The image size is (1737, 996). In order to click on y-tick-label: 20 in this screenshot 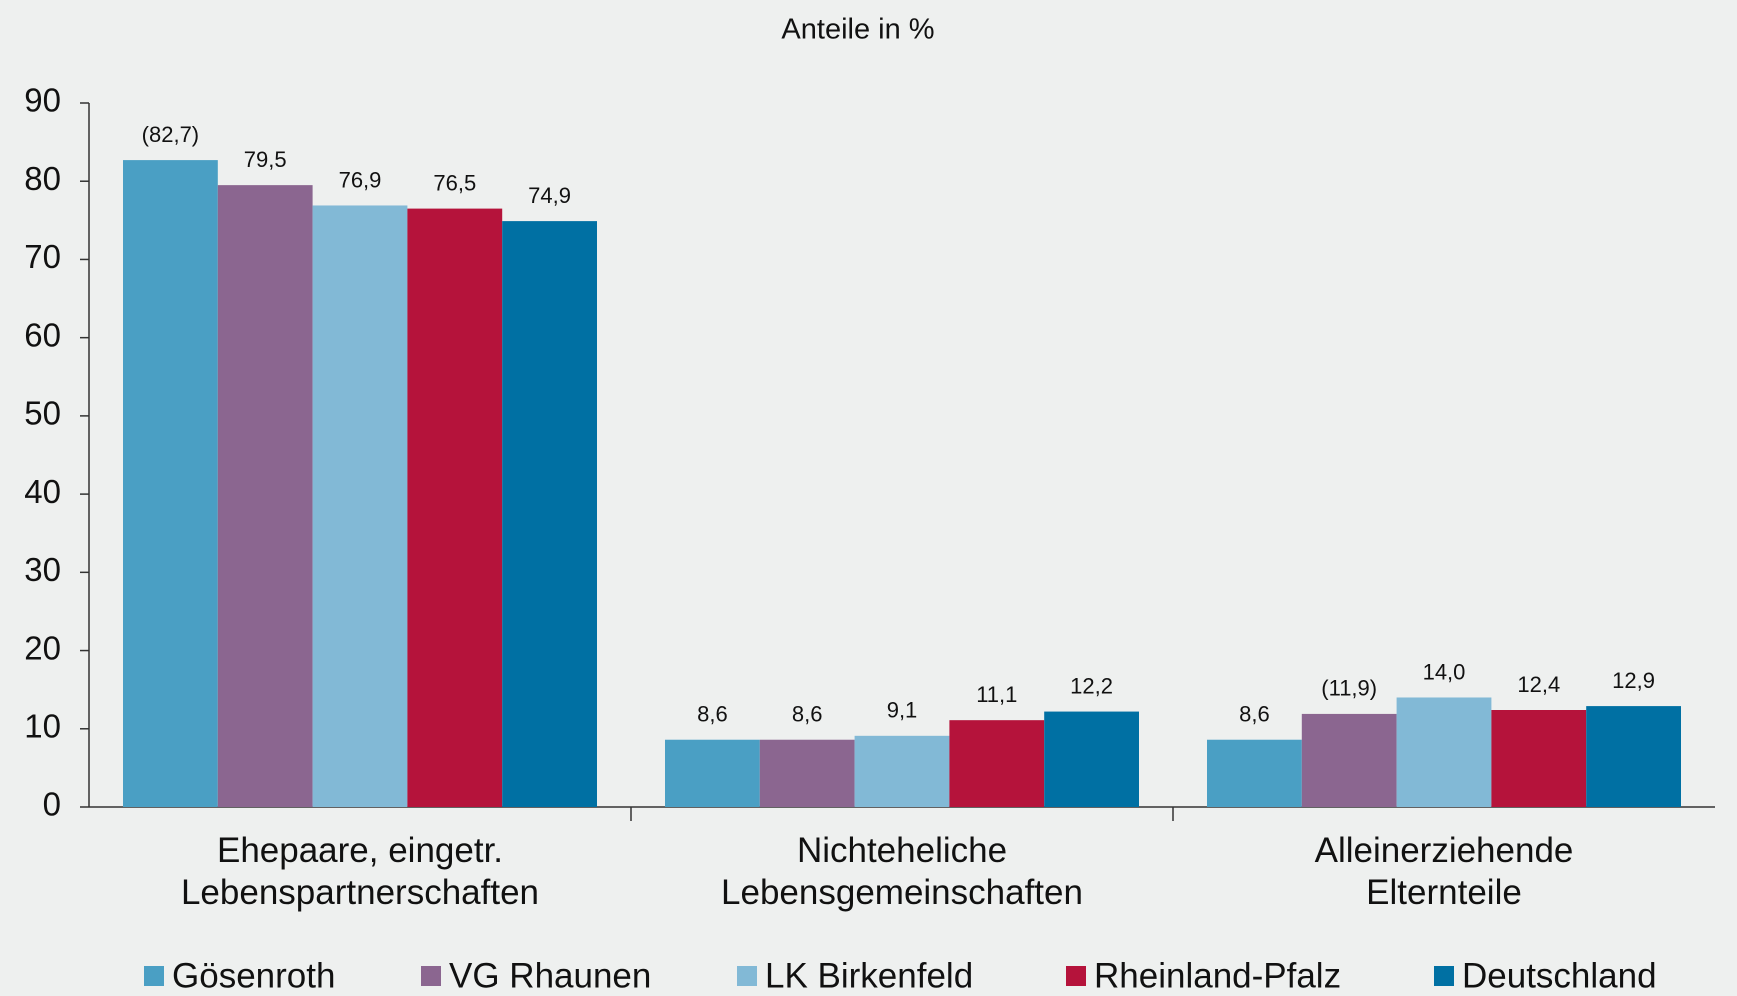, I will do `click(42, 647)`.